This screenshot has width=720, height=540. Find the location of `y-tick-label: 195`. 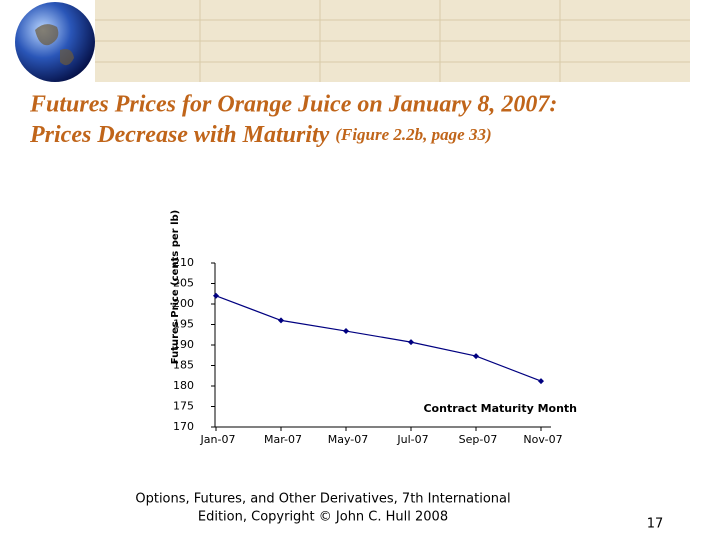

y-tick-label: 195 is located at coordinates (183, 324).